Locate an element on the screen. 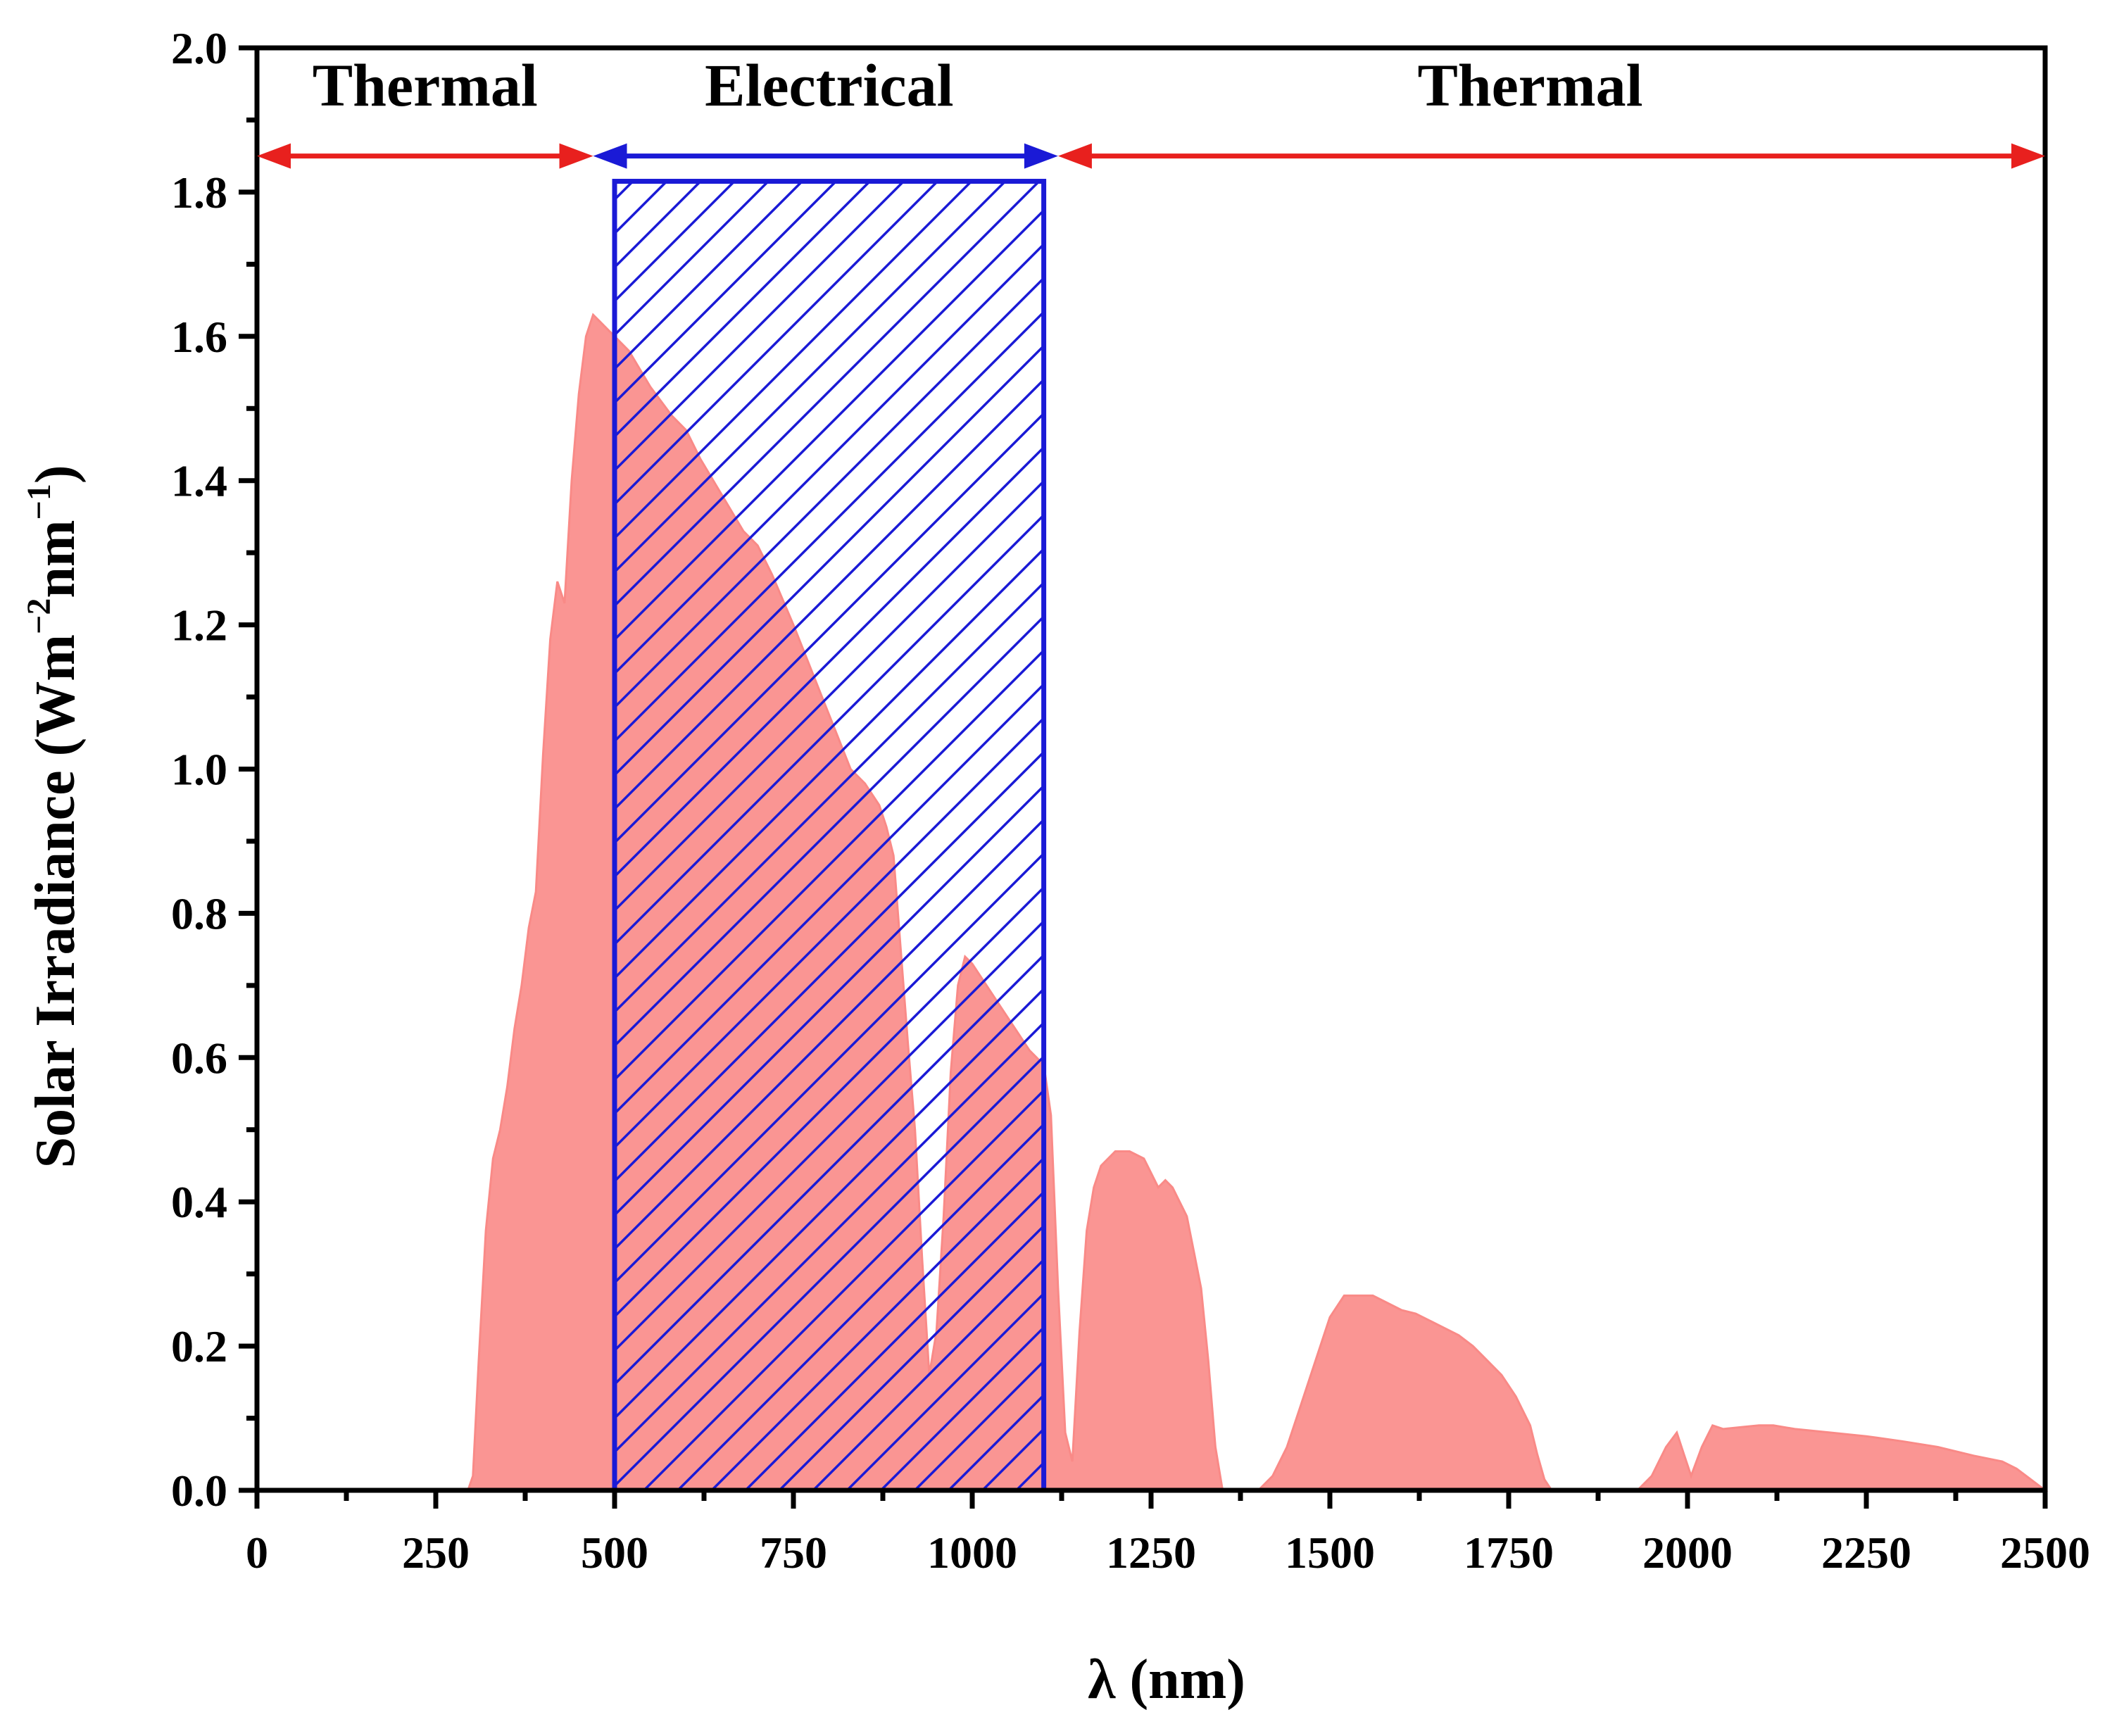 This screenshot has height=1736, width=2124. y-axis-title: Solar Irradiance (Wm−2nm−1) is located at coordinates (53, 817).